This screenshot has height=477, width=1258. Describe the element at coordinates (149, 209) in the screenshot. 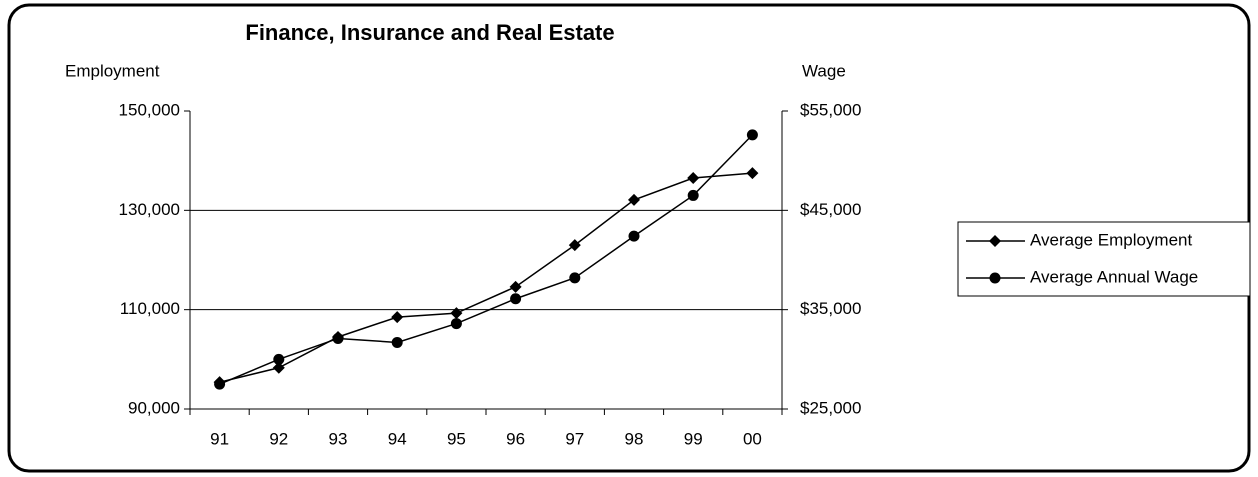

I see `y-tick-label: 130,000` at that location.